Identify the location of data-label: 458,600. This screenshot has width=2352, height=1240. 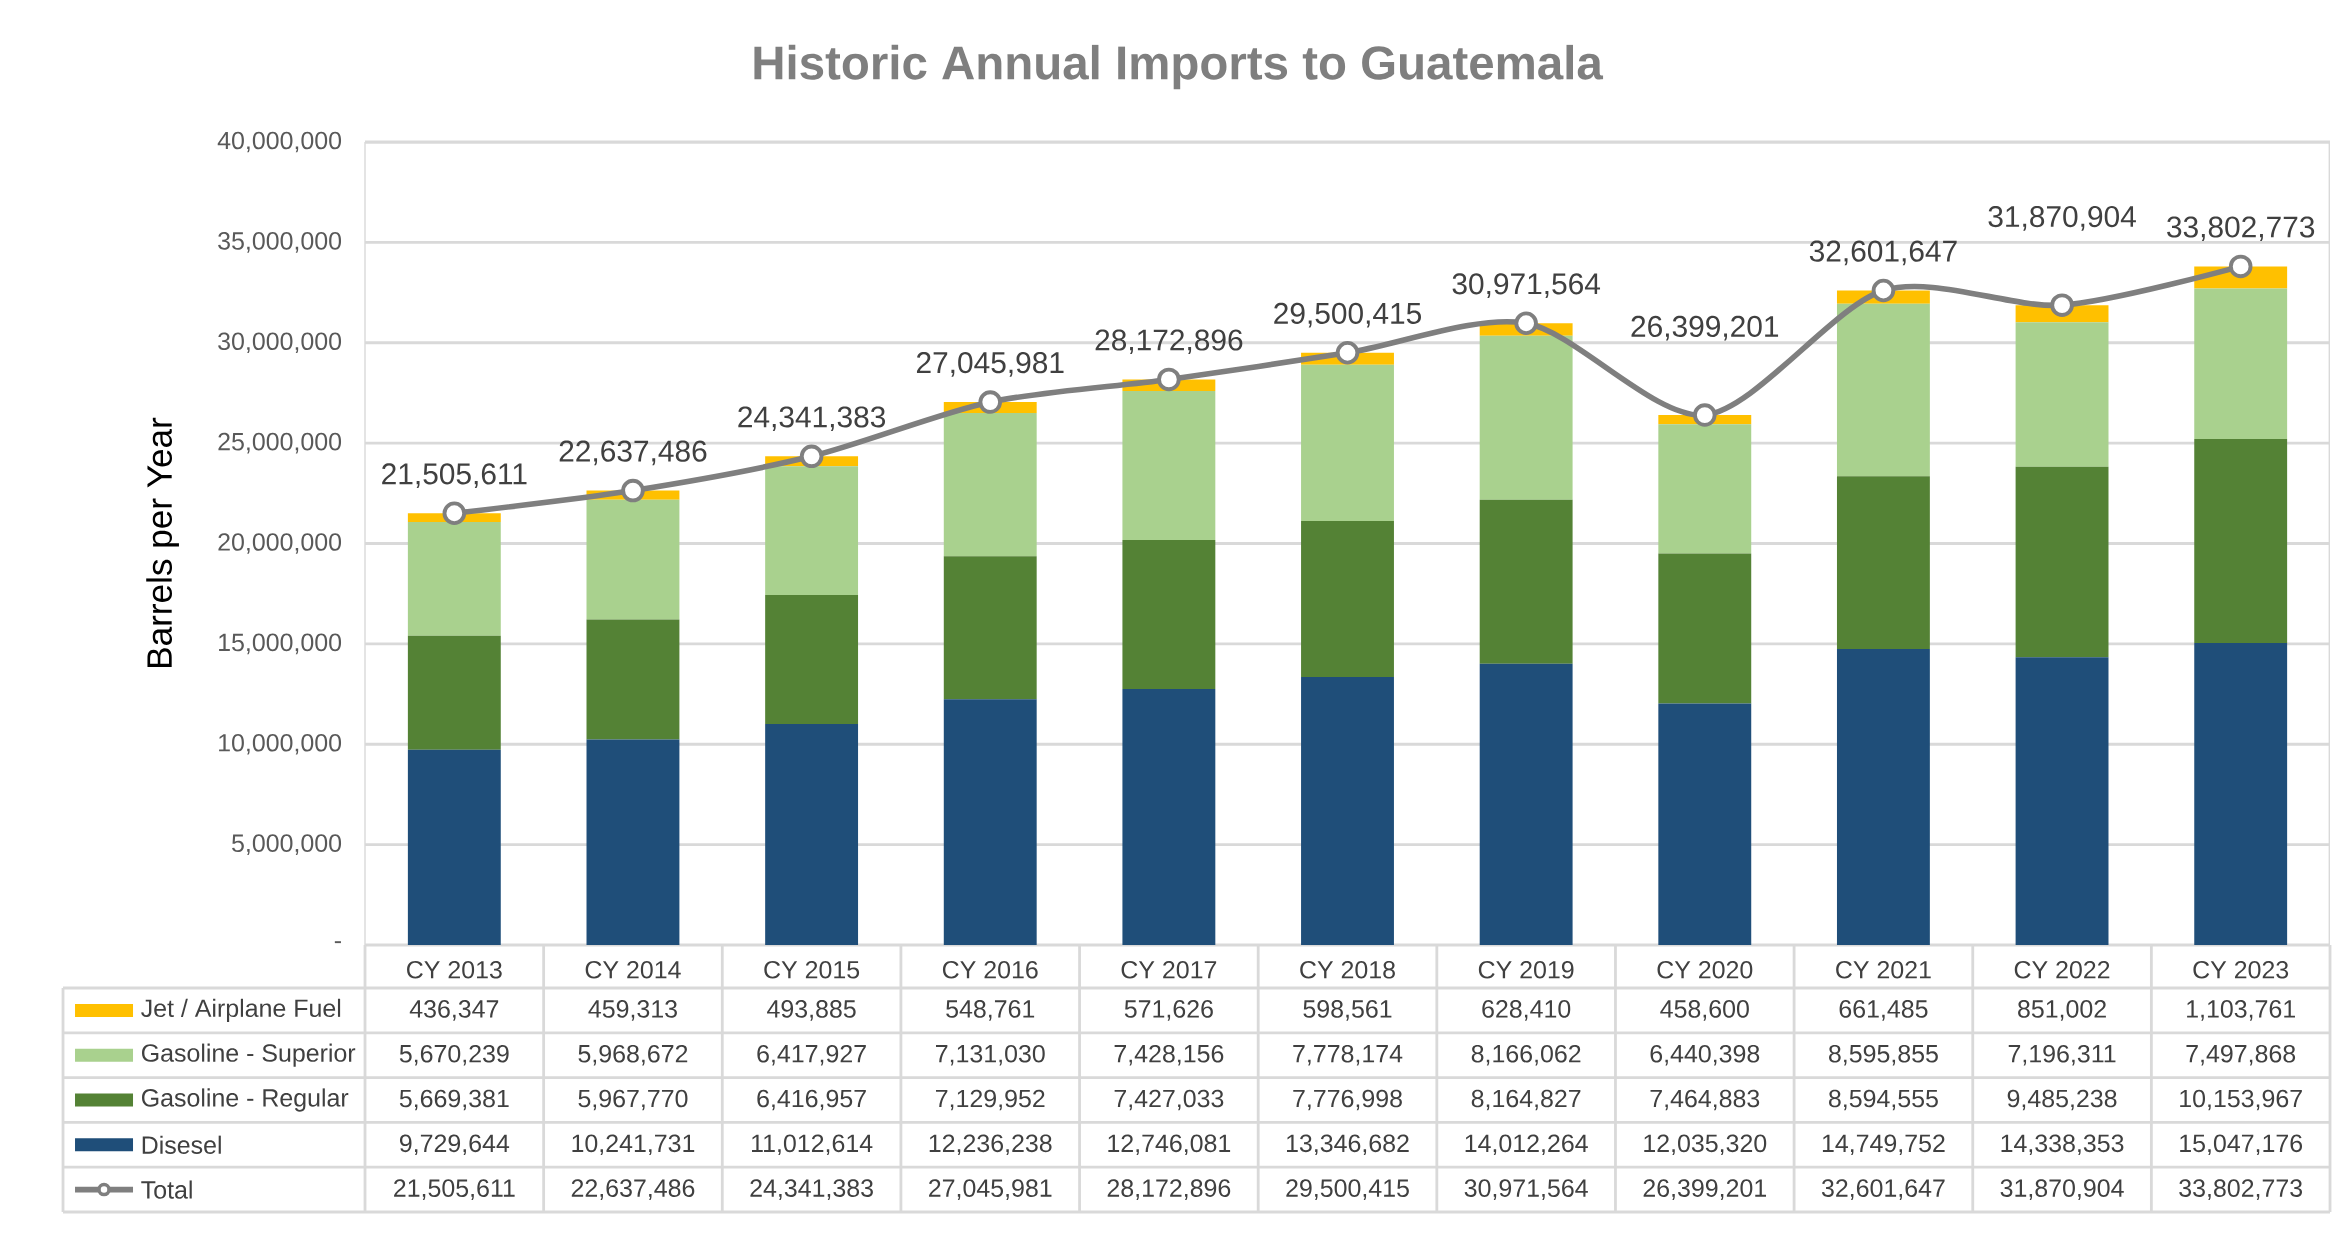
(1704, 1010).